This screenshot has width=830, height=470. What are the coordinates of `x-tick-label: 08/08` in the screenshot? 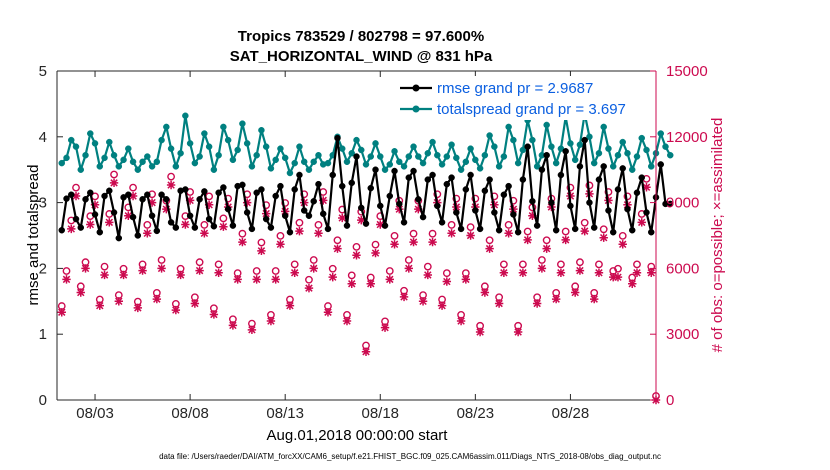 It's located at (190, 413).